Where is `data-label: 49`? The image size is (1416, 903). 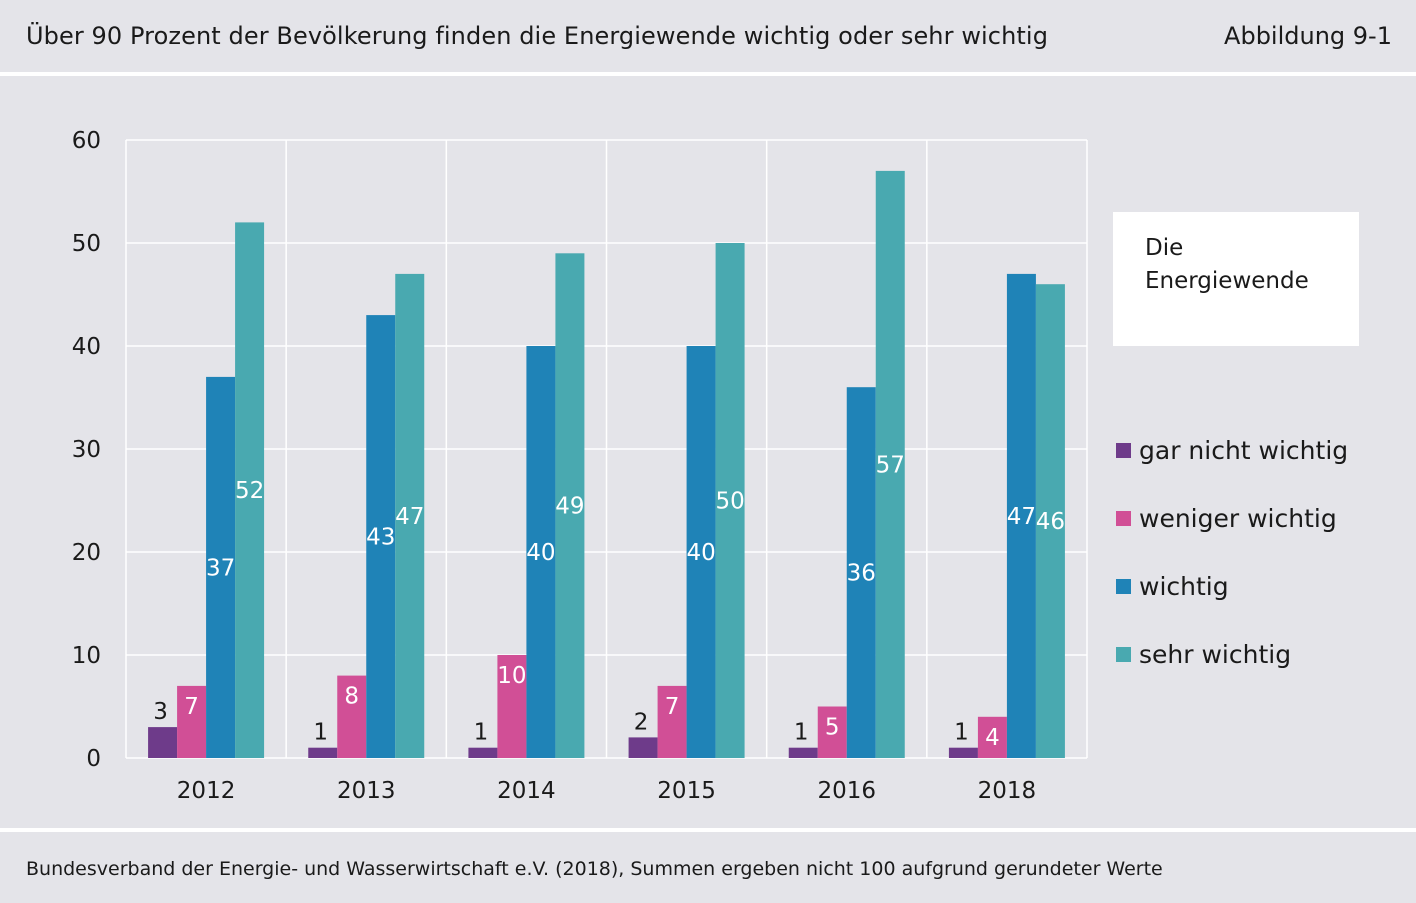
data-label: 49 is located at coordinates (569, 507).